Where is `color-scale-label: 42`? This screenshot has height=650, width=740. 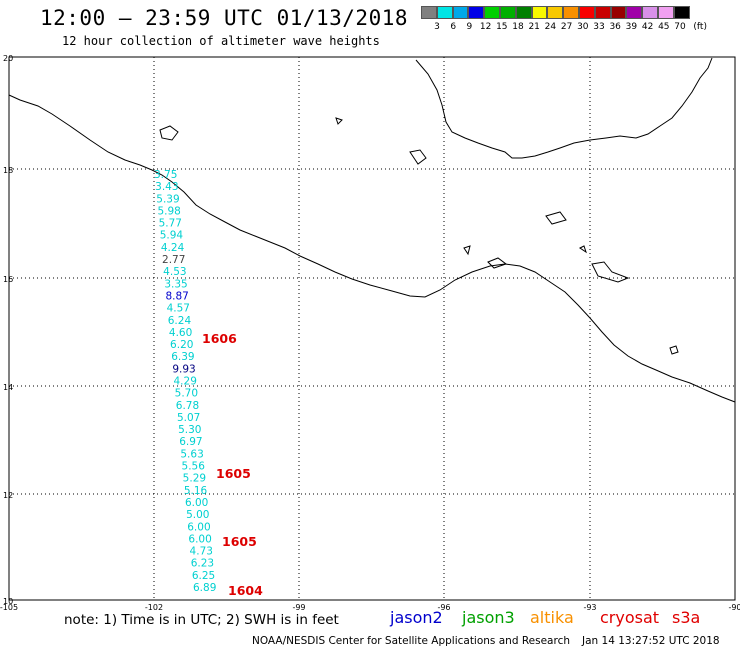
color-scale-label: 42 is located at coordinates (647, 27).